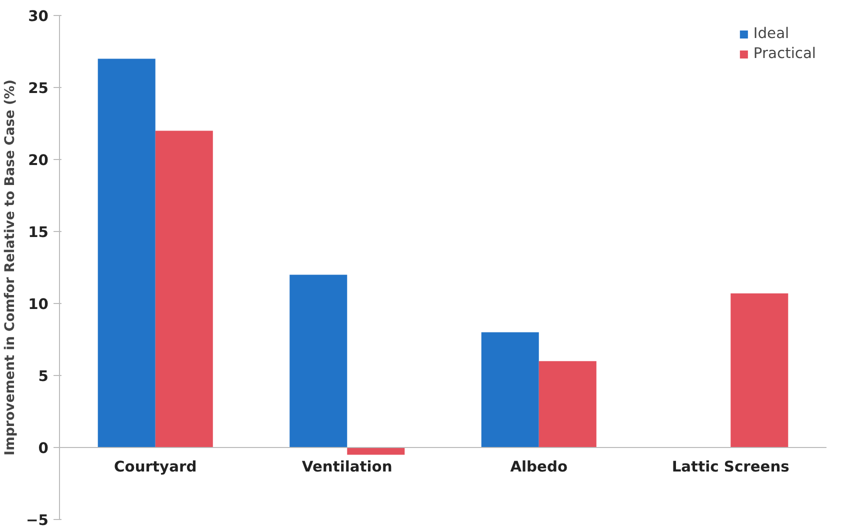  Describe the element at coordinates (771, 33) in the screenshot. I see `legend-label: Ideal` at that location.